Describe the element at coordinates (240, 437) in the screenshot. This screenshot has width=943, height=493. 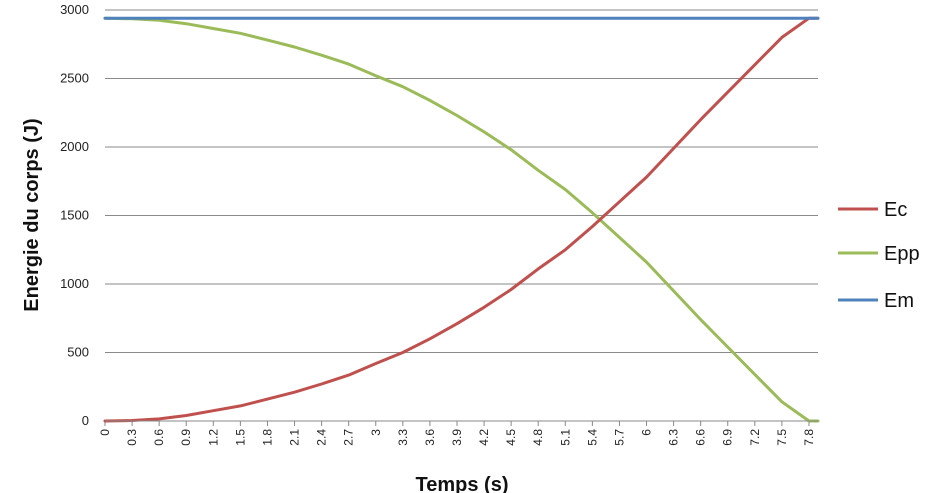
I see `x-tick-label: 1.5` at that location.